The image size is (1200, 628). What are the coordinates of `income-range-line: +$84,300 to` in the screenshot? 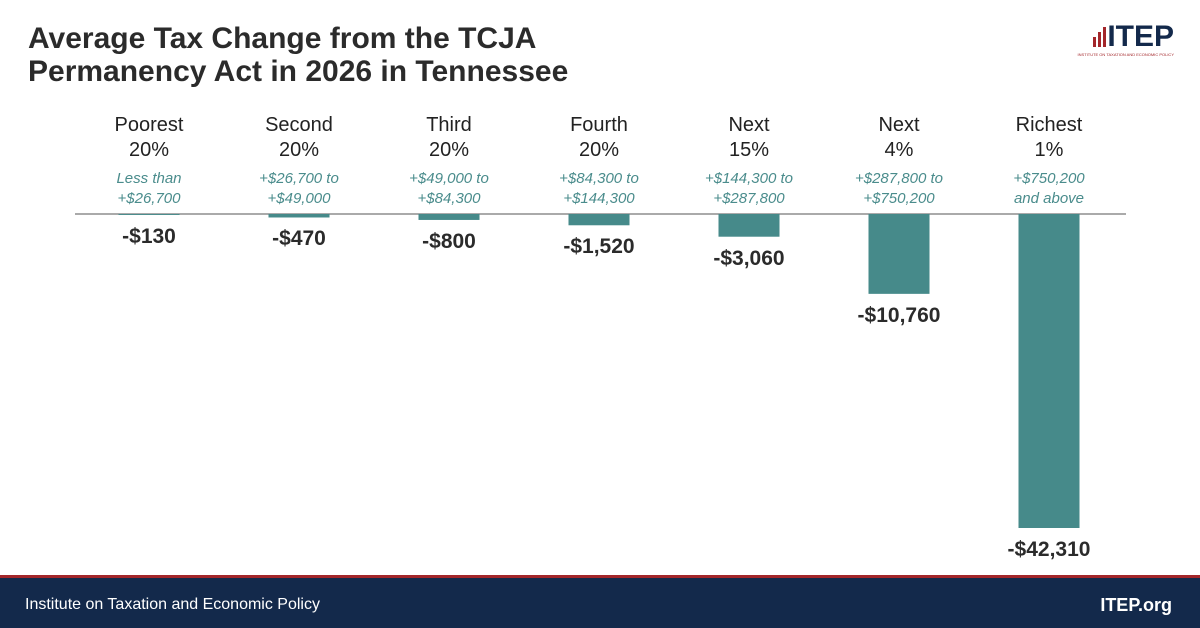 It's located at (599, 178).